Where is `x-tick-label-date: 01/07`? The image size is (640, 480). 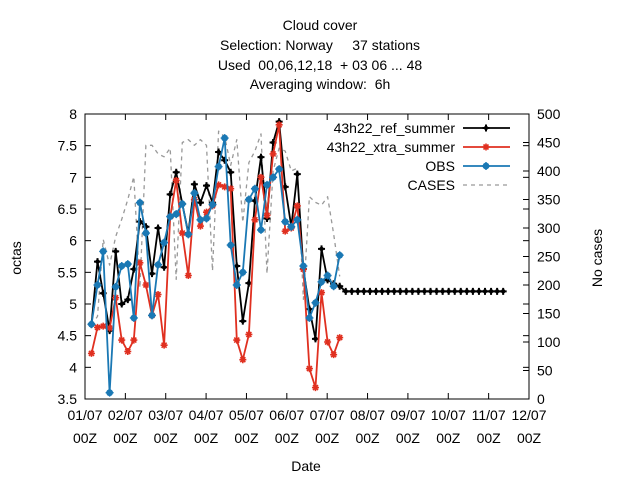 x-tick-label-date: 01/07 is located at coordinates (84, 415).